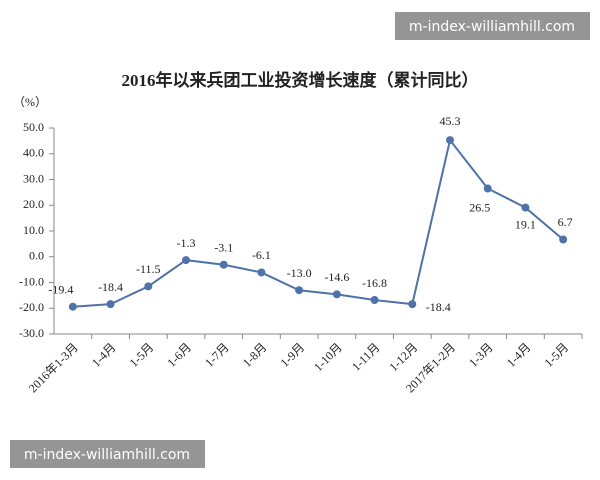 This screenshot has width=600, height=480. Describe the element at coordinates (60, 289) in the screenshot. I see `data-label: -19.4` at that location.